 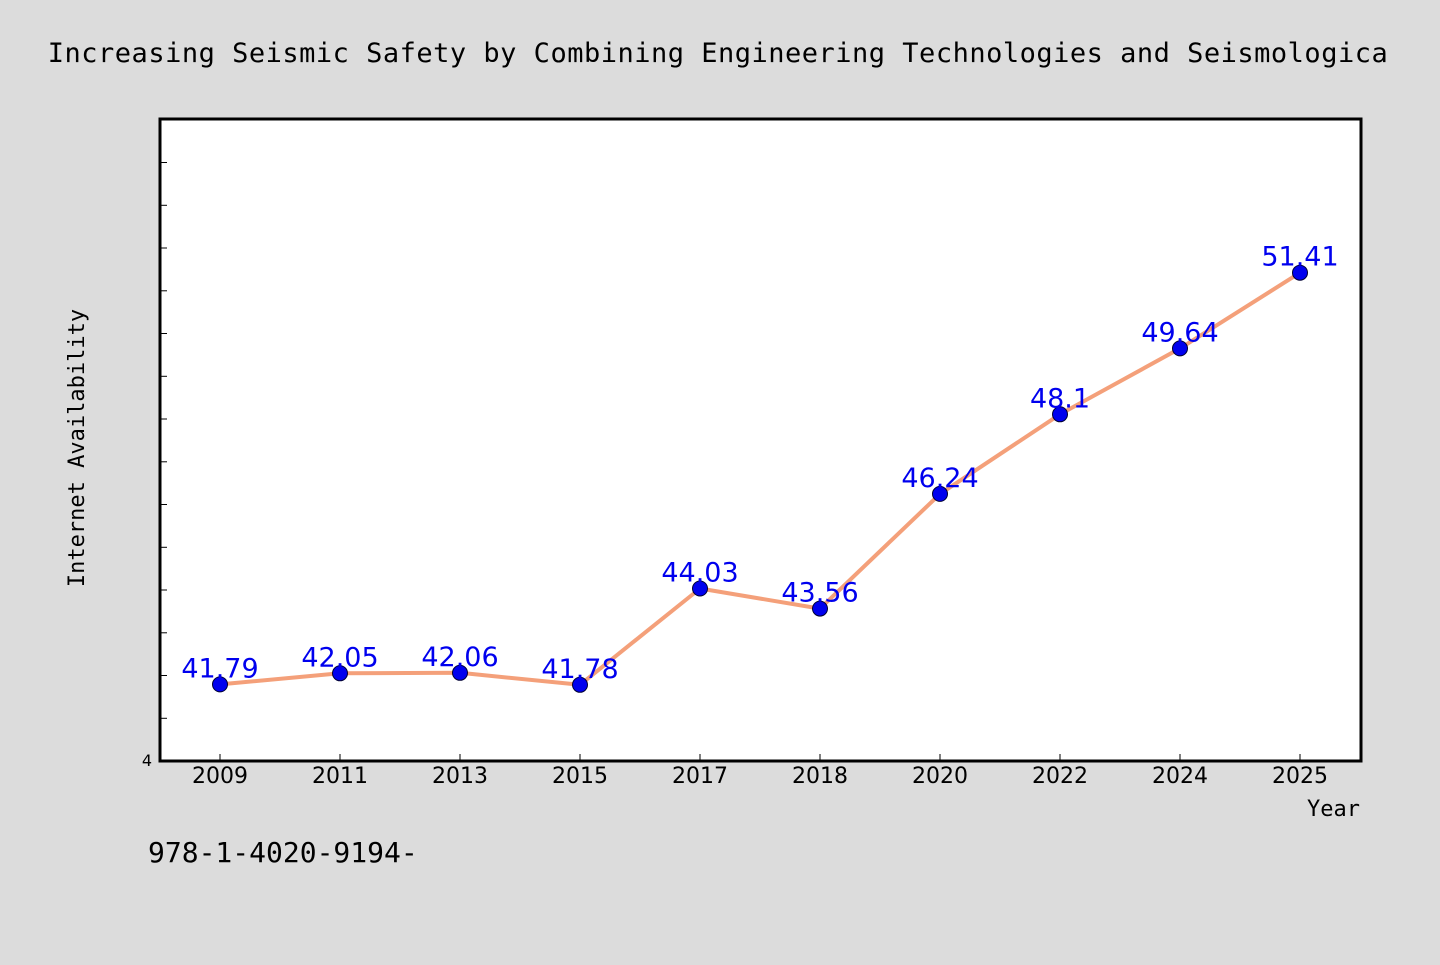 I want to click on data-label-2011: 42.05, so click(x=339, y=657).